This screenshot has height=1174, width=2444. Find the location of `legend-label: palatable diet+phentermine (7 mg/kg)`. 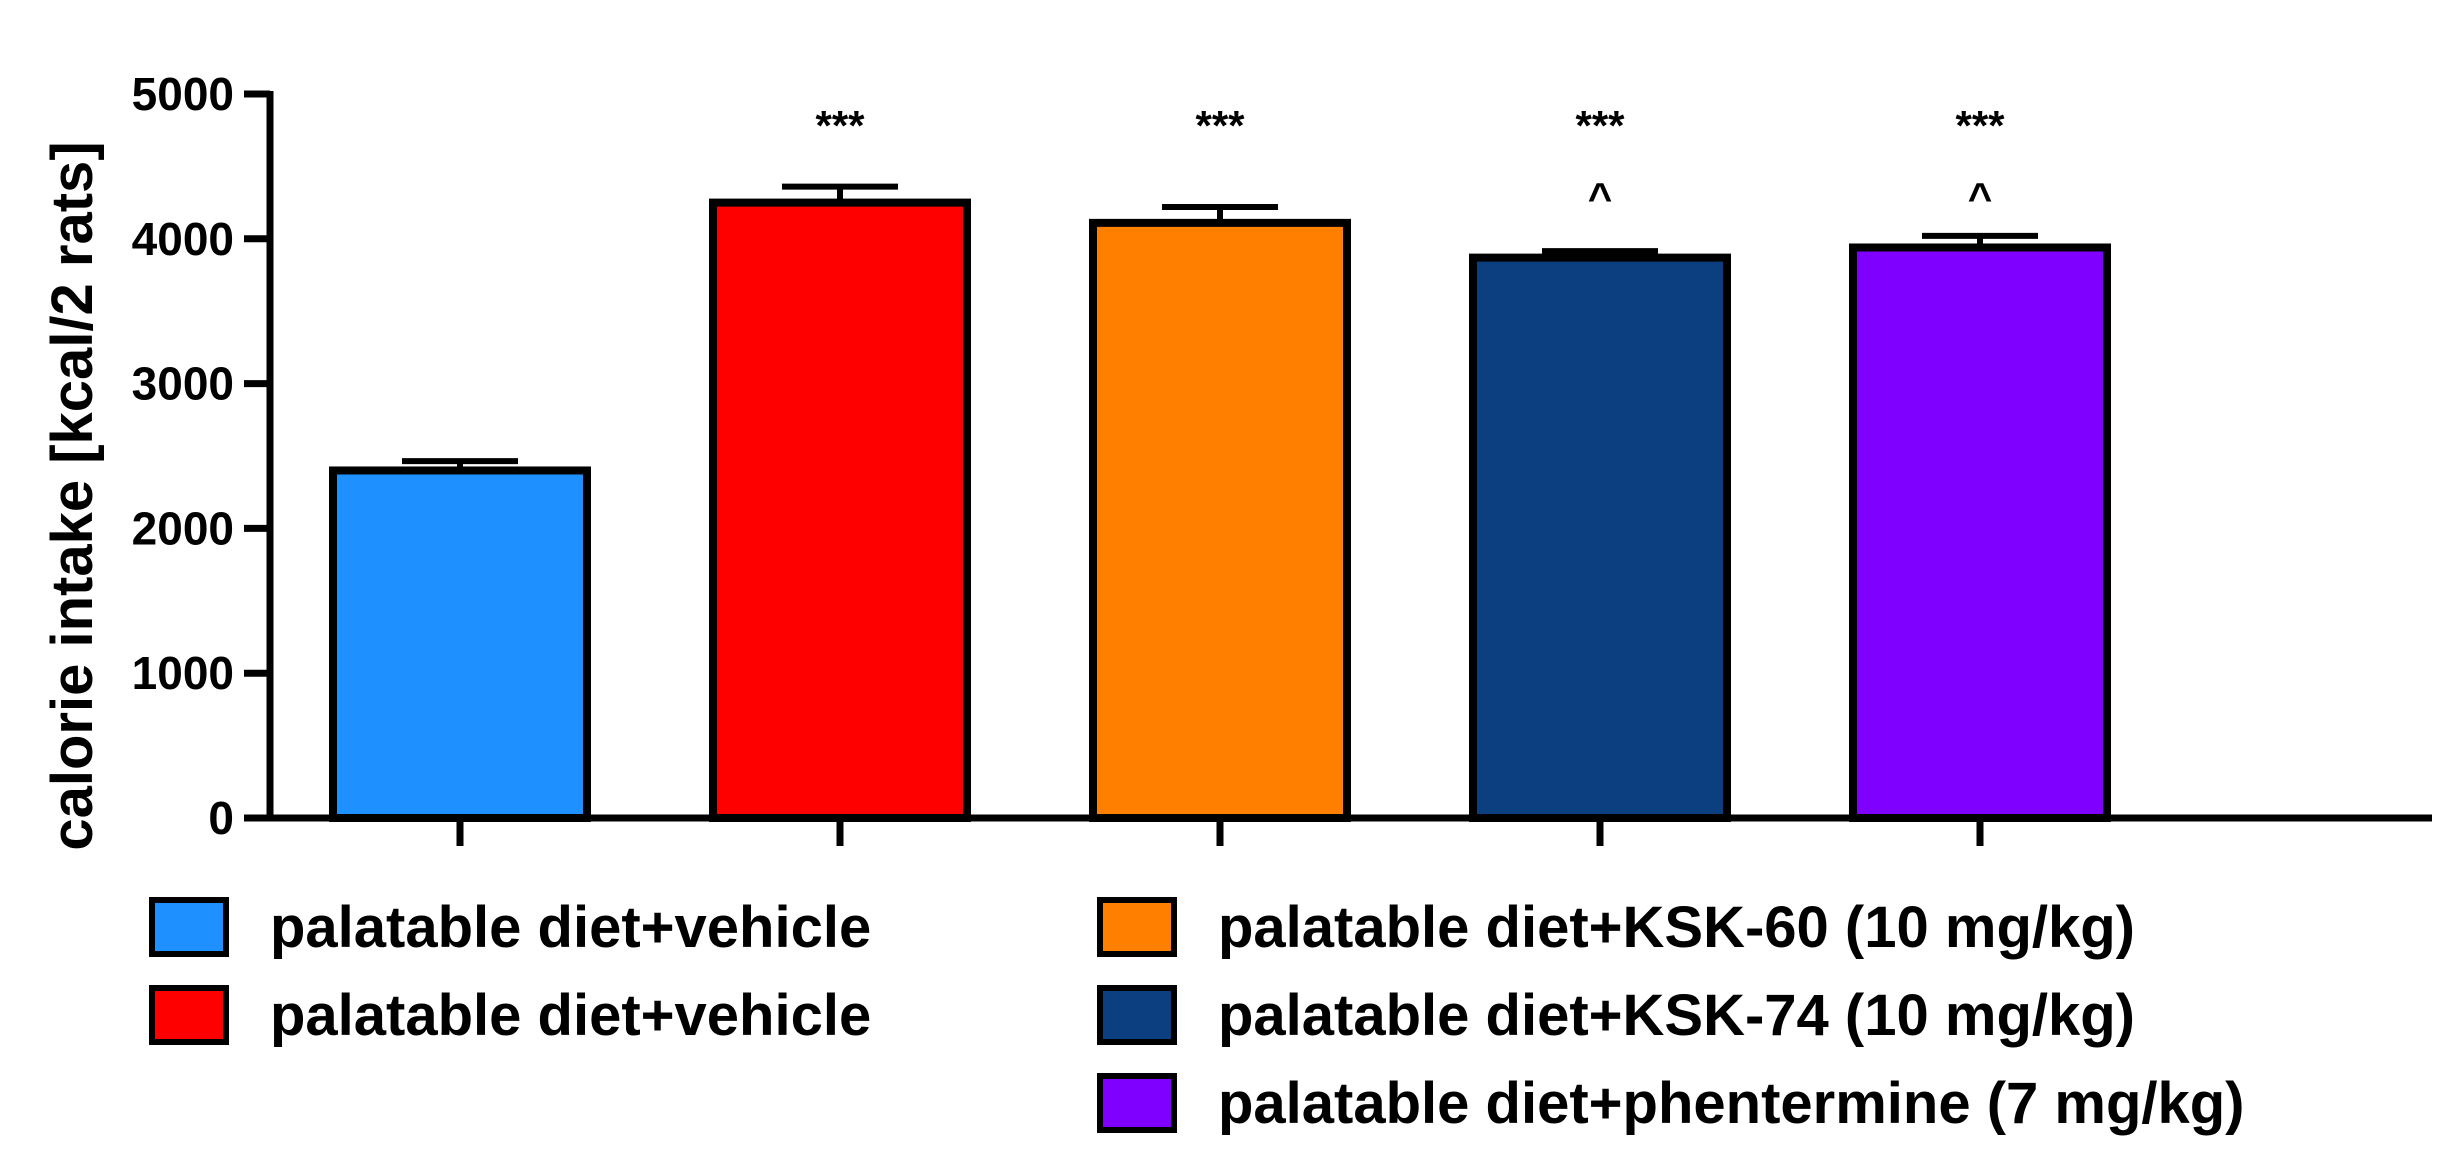

legend-label: palatable diet+phentermine (7 mg/kg) is located at coordinates (1731, 1103).